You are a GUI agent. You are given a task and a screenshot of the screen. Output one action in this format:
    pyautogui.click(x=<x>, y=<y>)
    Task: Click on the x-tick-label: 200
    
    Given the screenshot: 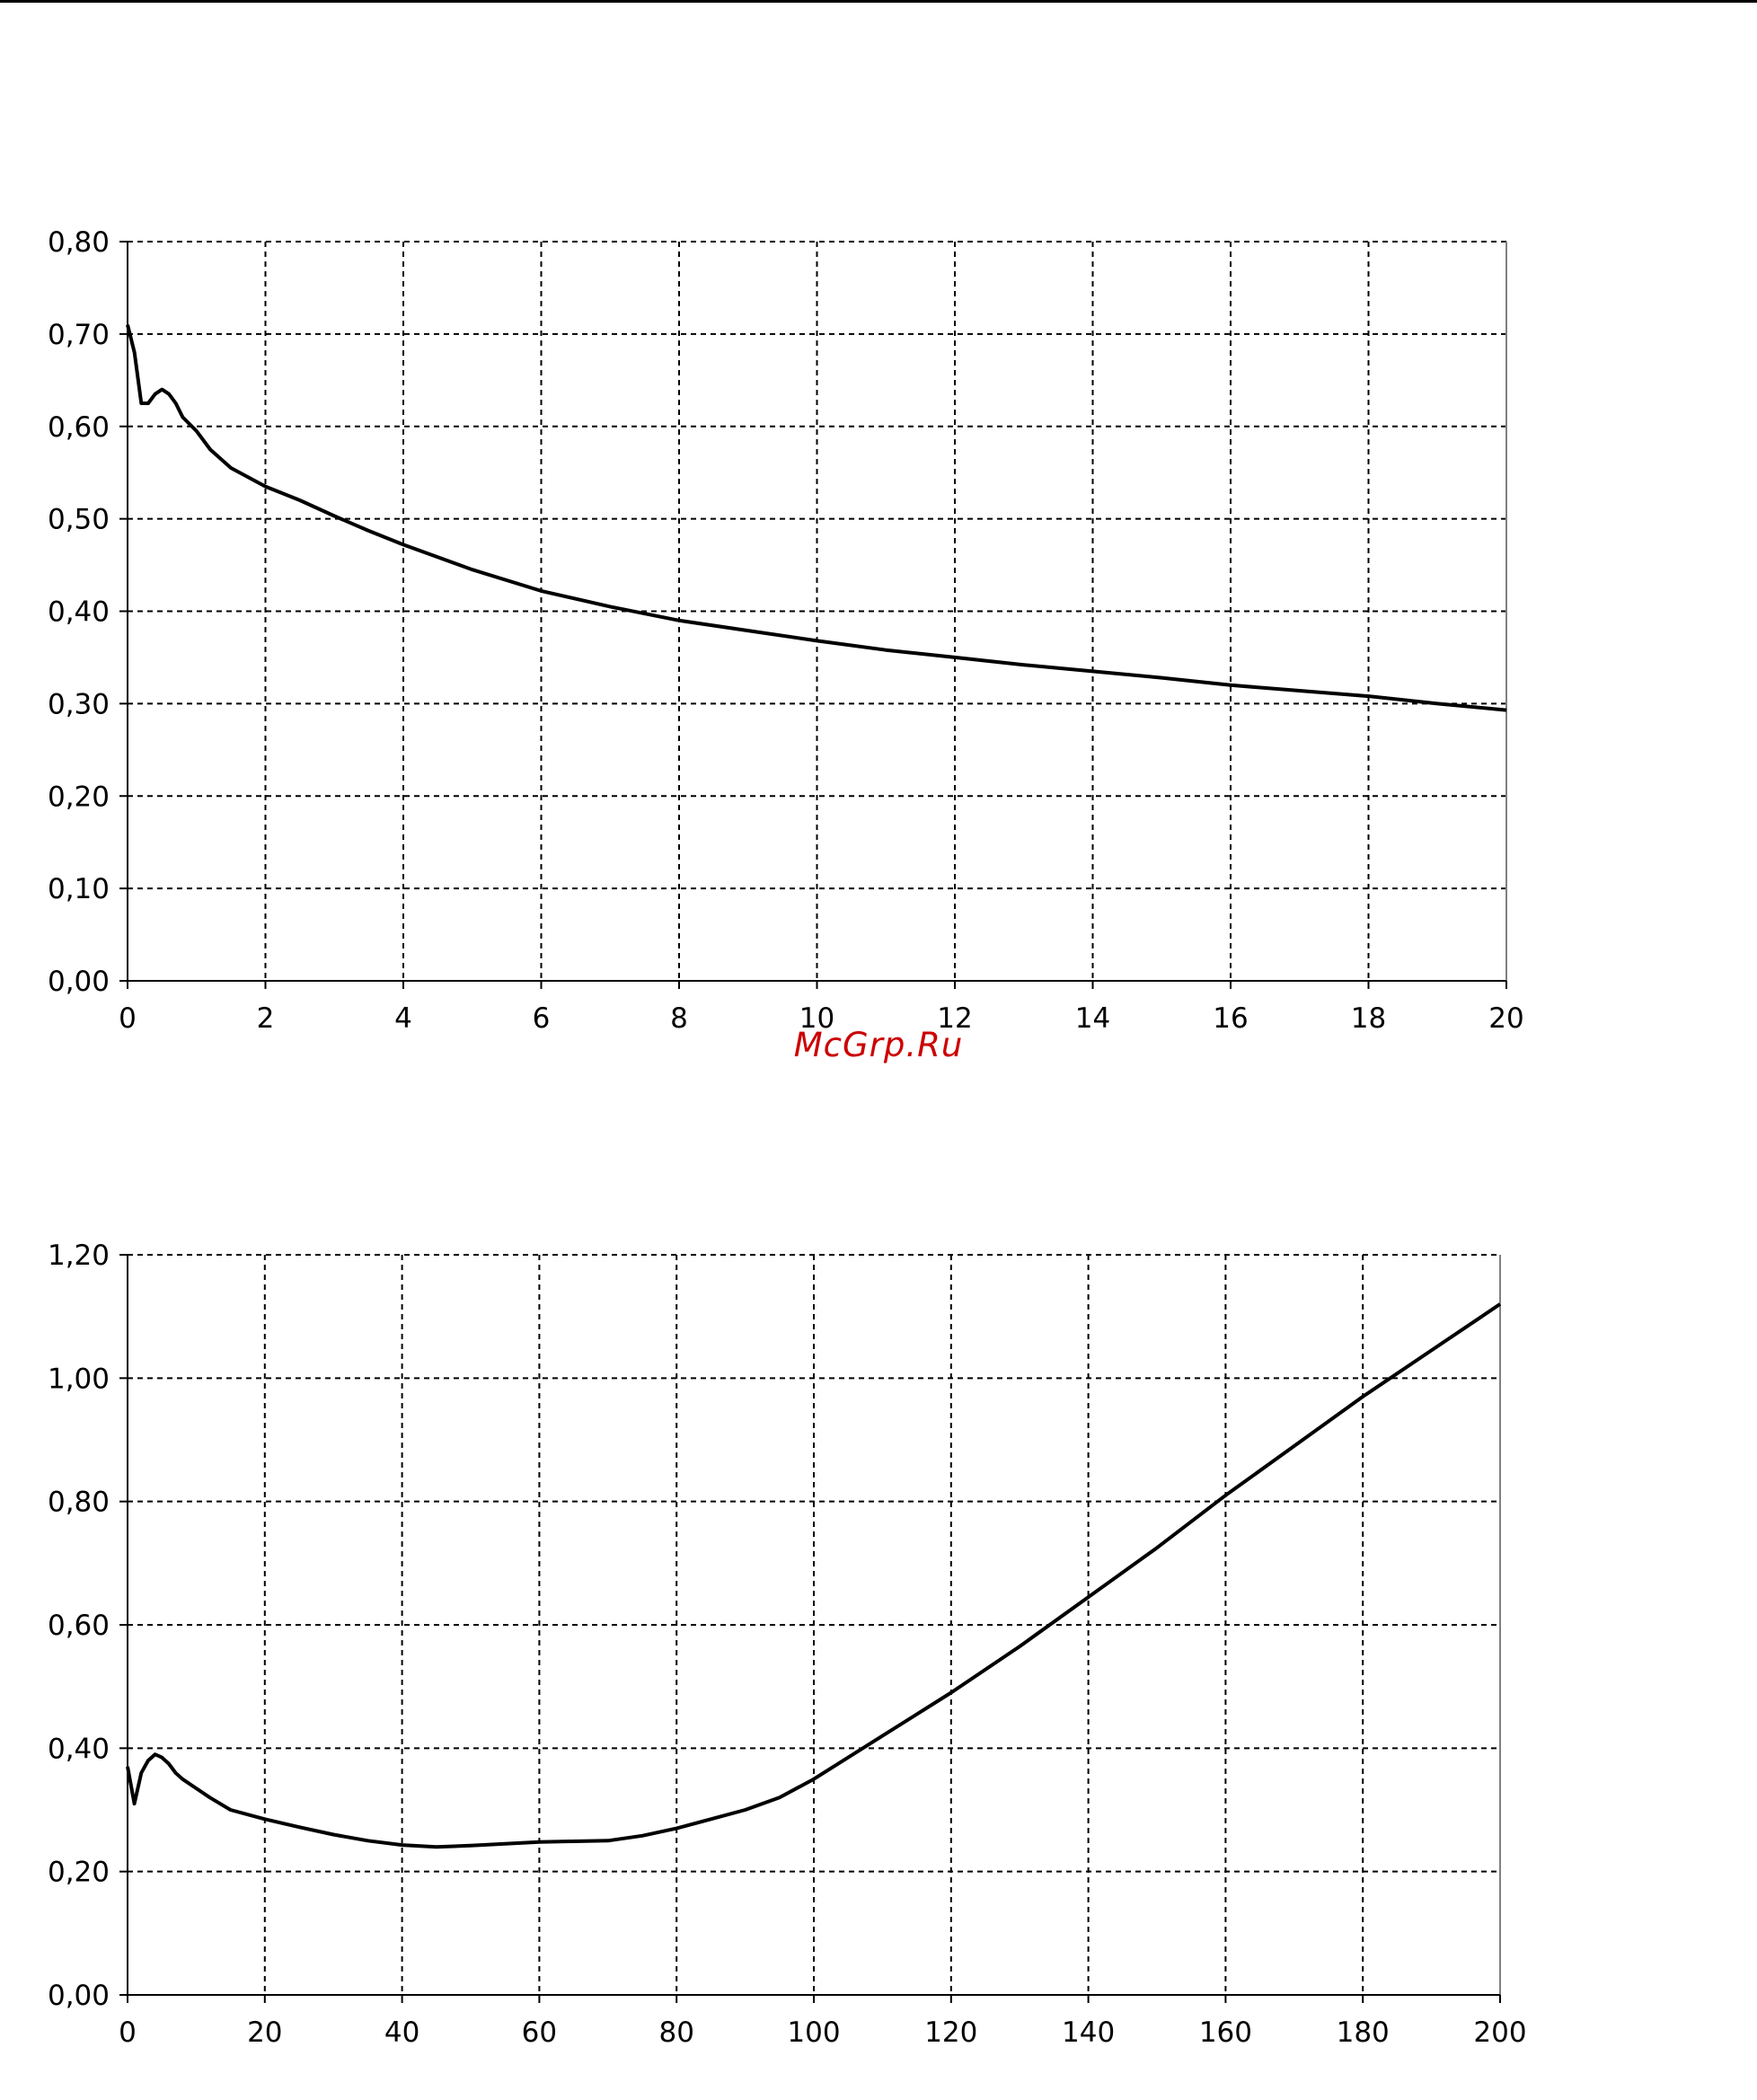 What is the action you would take?
    pyautogui.click(x=1499, y=2032)
    